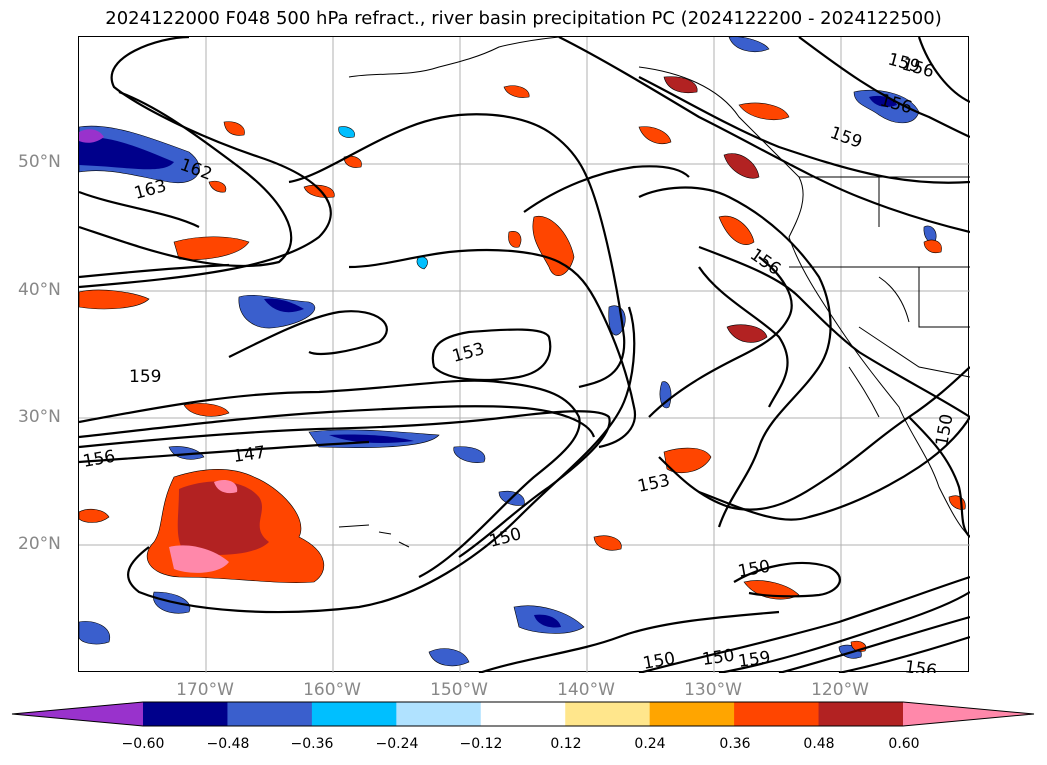 This screenshot has width=1047, height=765. What do you see at coordinates (819, 744) in the screenshot?
I see `colorbar-tick: 0.48` at bounding box center [819, 744].